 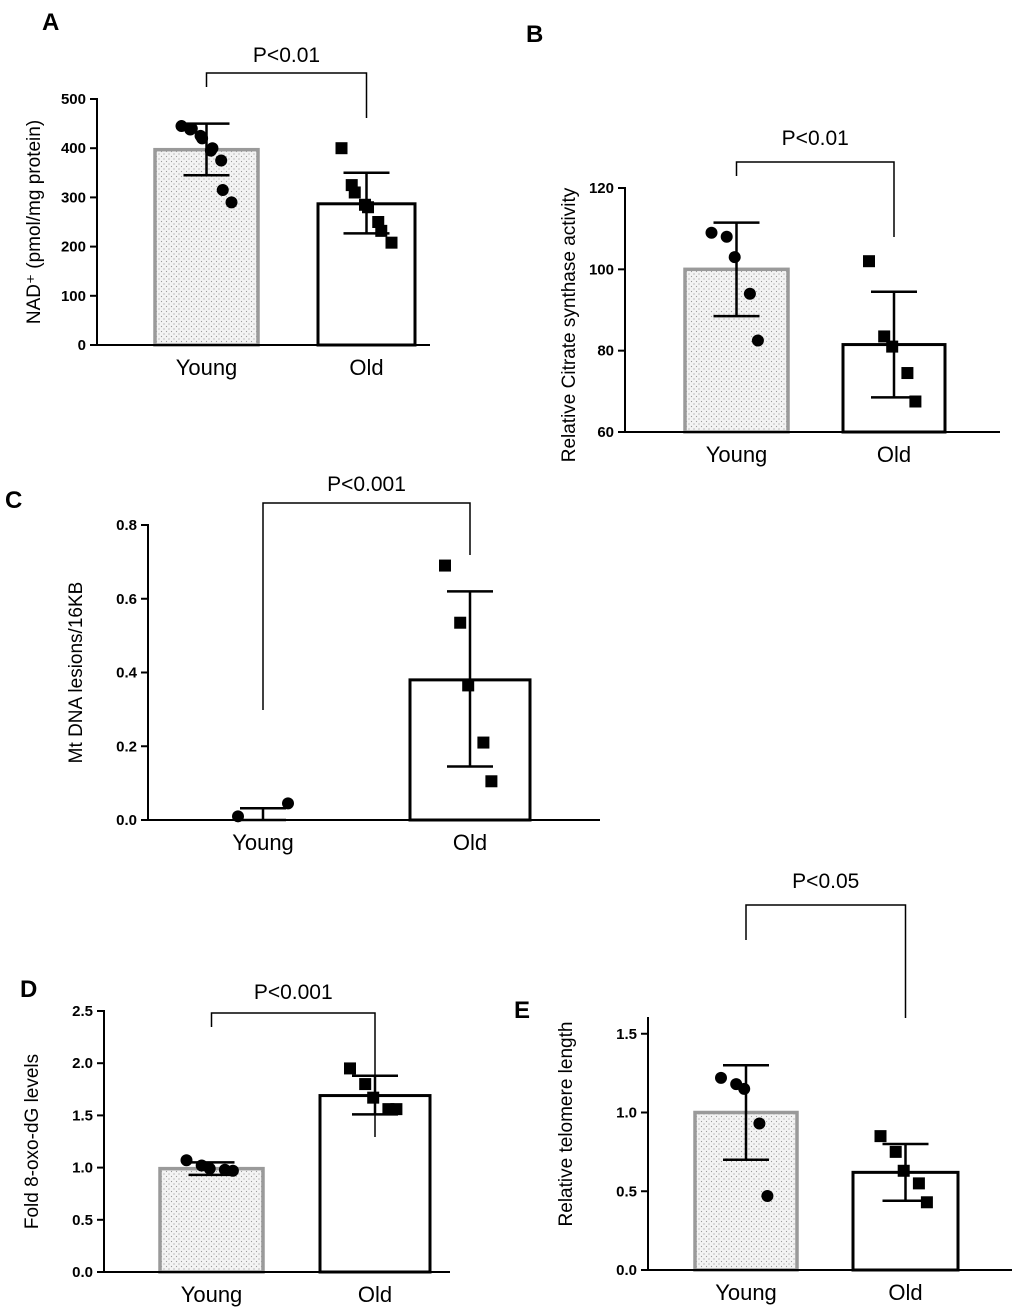 What do you see at coordinates (522, 1010) in the screenshot?
I see `panel-letter: E` at bounding box center [522, 1010].